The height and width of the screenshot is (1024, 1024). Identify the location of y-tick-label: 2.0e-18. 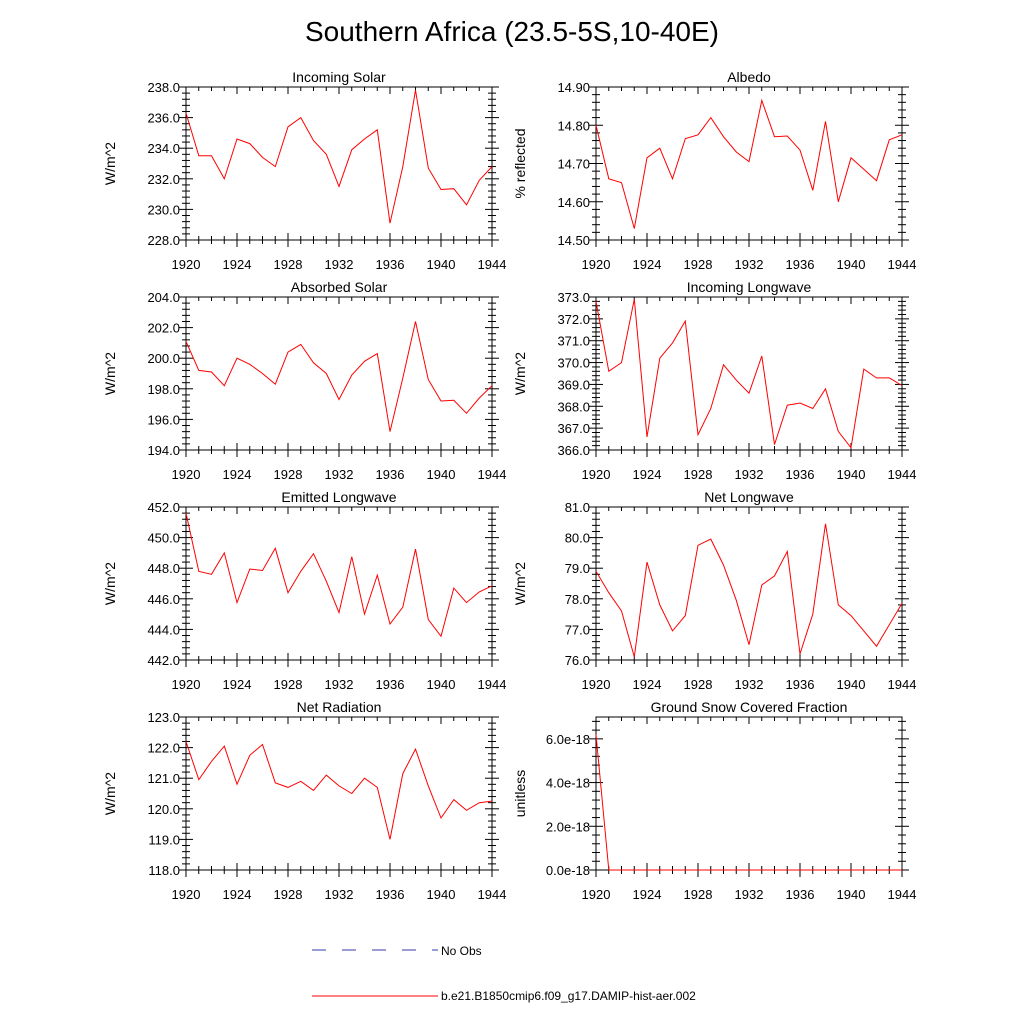
(568, 826).